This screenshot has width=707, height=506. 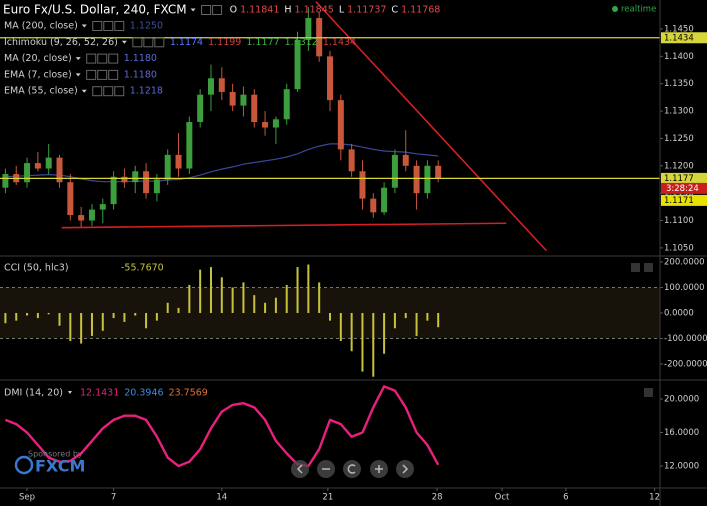 What do you see at coordinates (287, 10) in the screenshot?
I see `ohlc-key: H` at bounding box center [287, 10].